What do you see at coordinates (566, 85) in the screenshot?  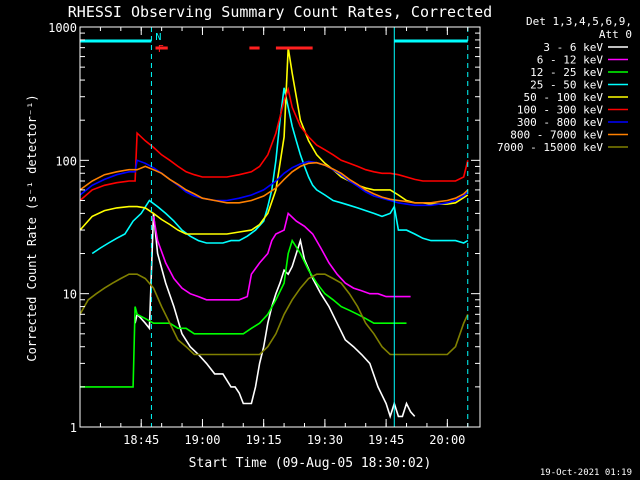 I see `legend-label-25-50-kev: 25 - 50 keV` at bounding box center [566, 85].